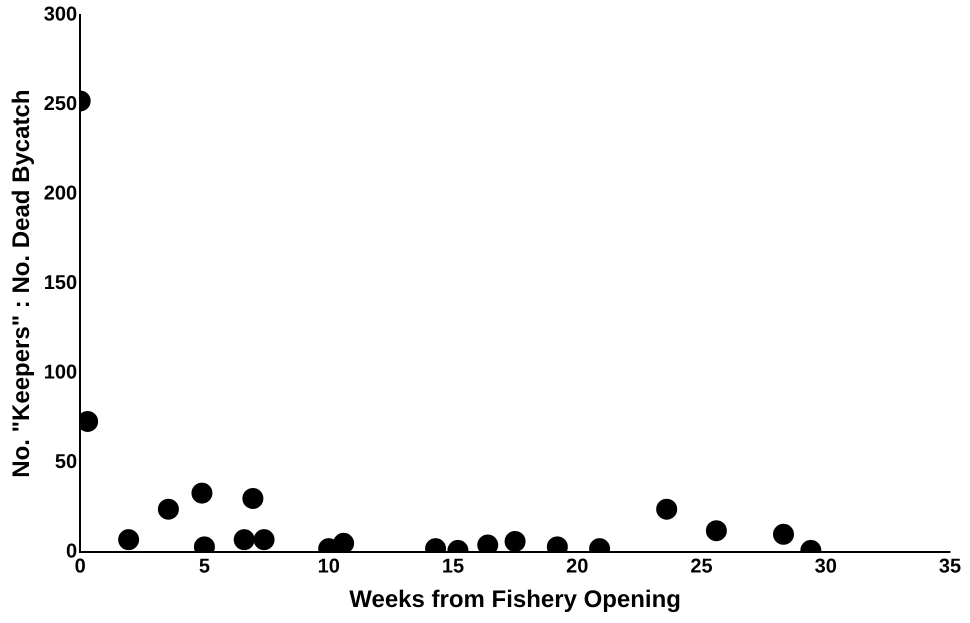  What do you see at coordinates (22, 284) in the screenshot?
I see `y-axis-title: No. "Keepers" : No. Dead Bycatch` at bounding box center [22, 284].